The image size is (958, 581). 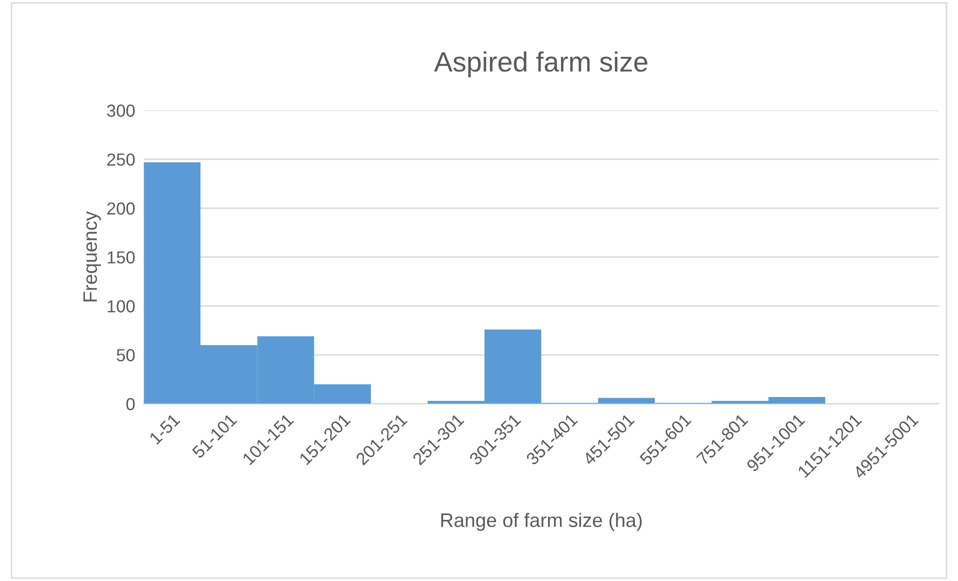 What do you see at coordinates (125, 355) in the screenshot?
I see `y-tick-label: 50` at bounding box center [125, 355].